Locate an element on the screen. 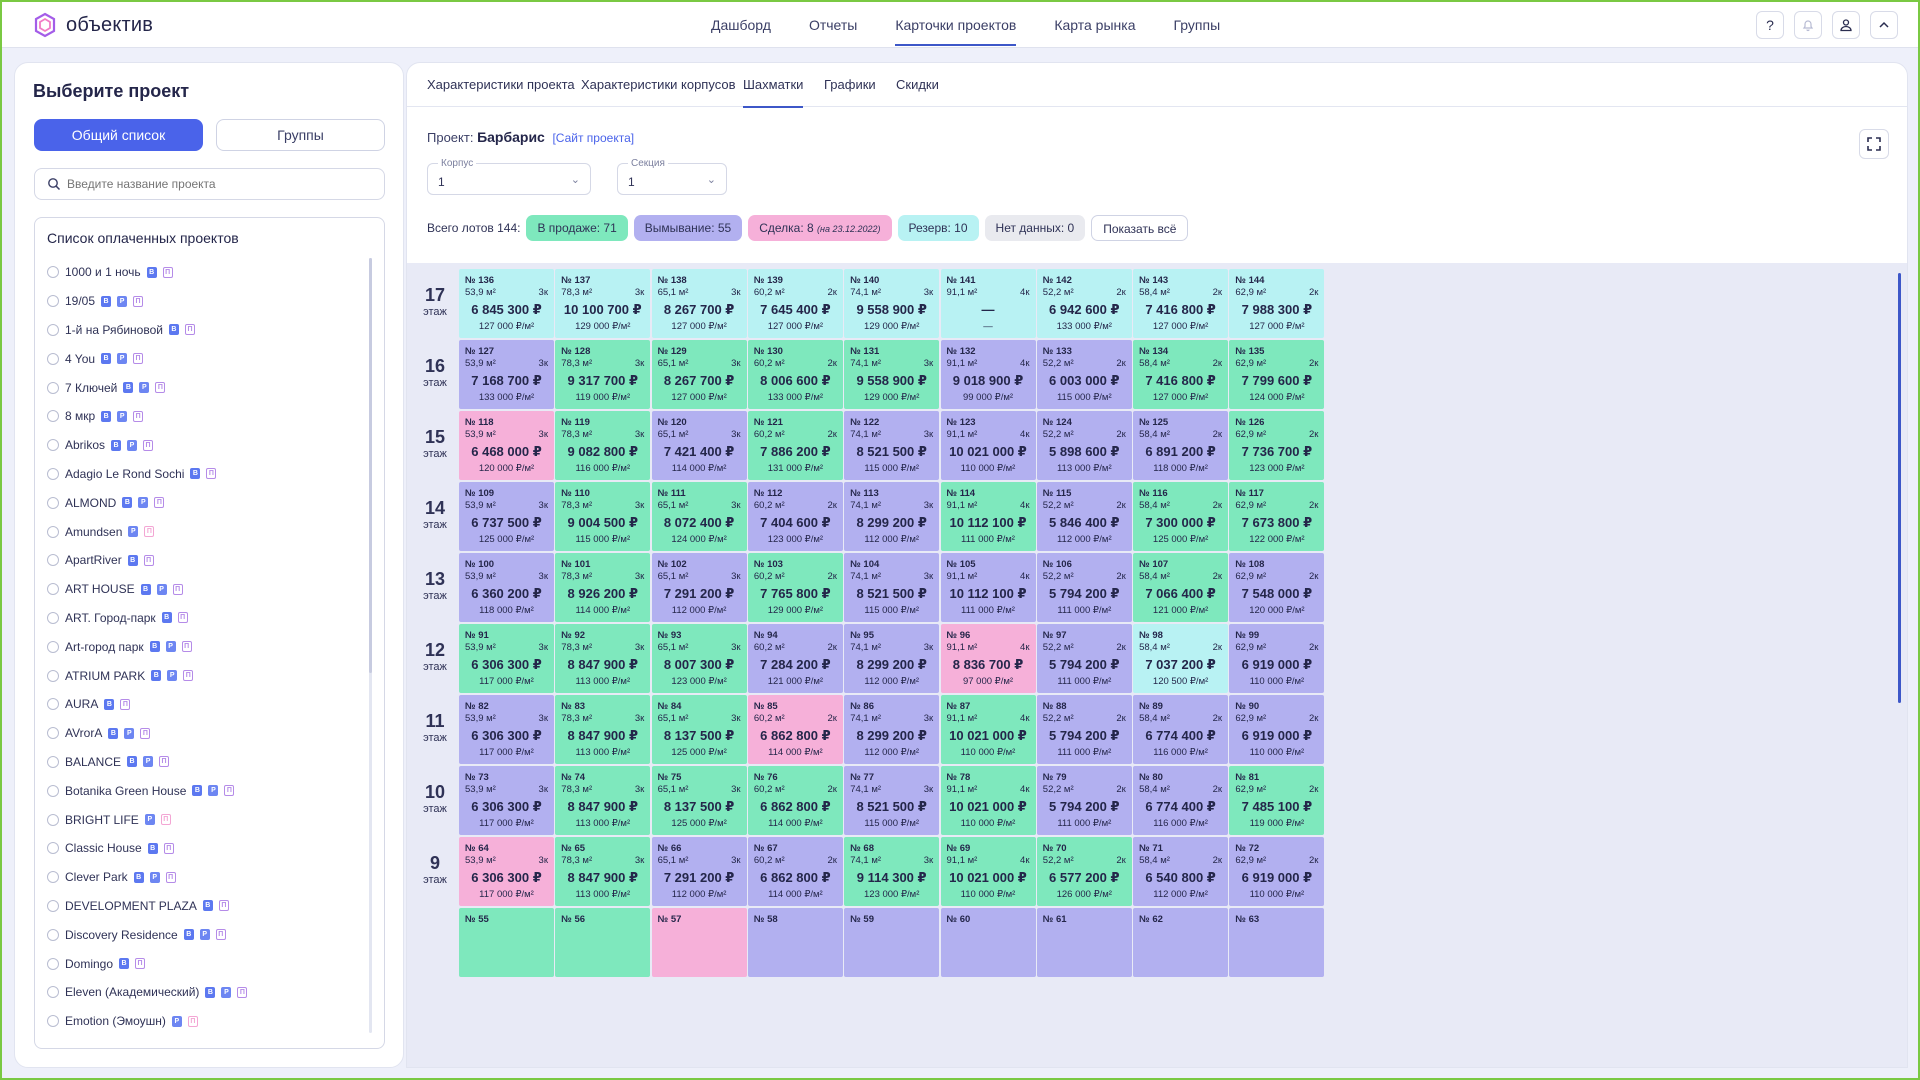 This screenshot has height=1080, width=1920. list-scrollbar-thumb is located at coordinates (370, 465).